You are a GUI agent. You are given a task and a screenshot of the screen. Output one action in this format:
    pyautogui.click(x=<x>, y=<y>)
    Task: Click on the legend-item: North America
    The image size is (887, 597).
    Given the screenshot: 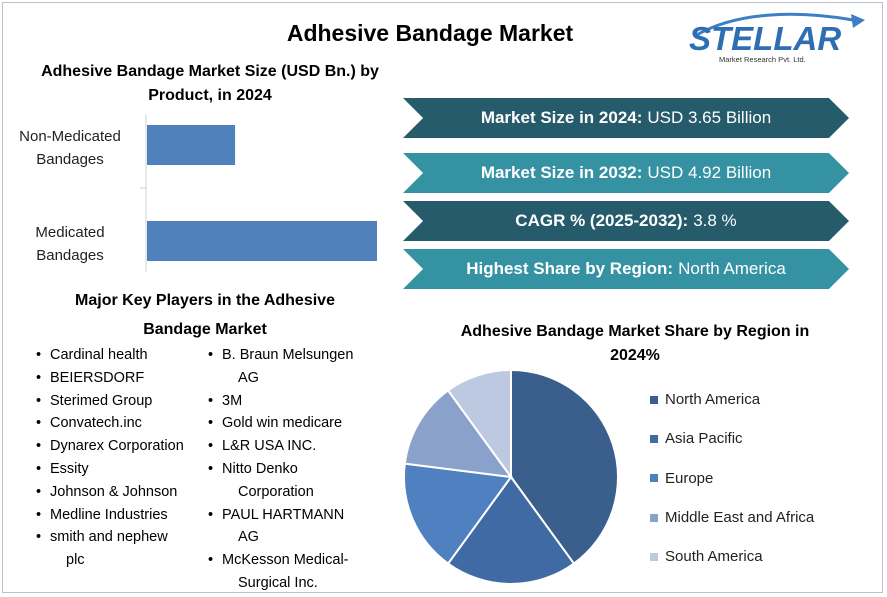 What is the action you would take?
    pyautogui.click(x=732, y=399)
    